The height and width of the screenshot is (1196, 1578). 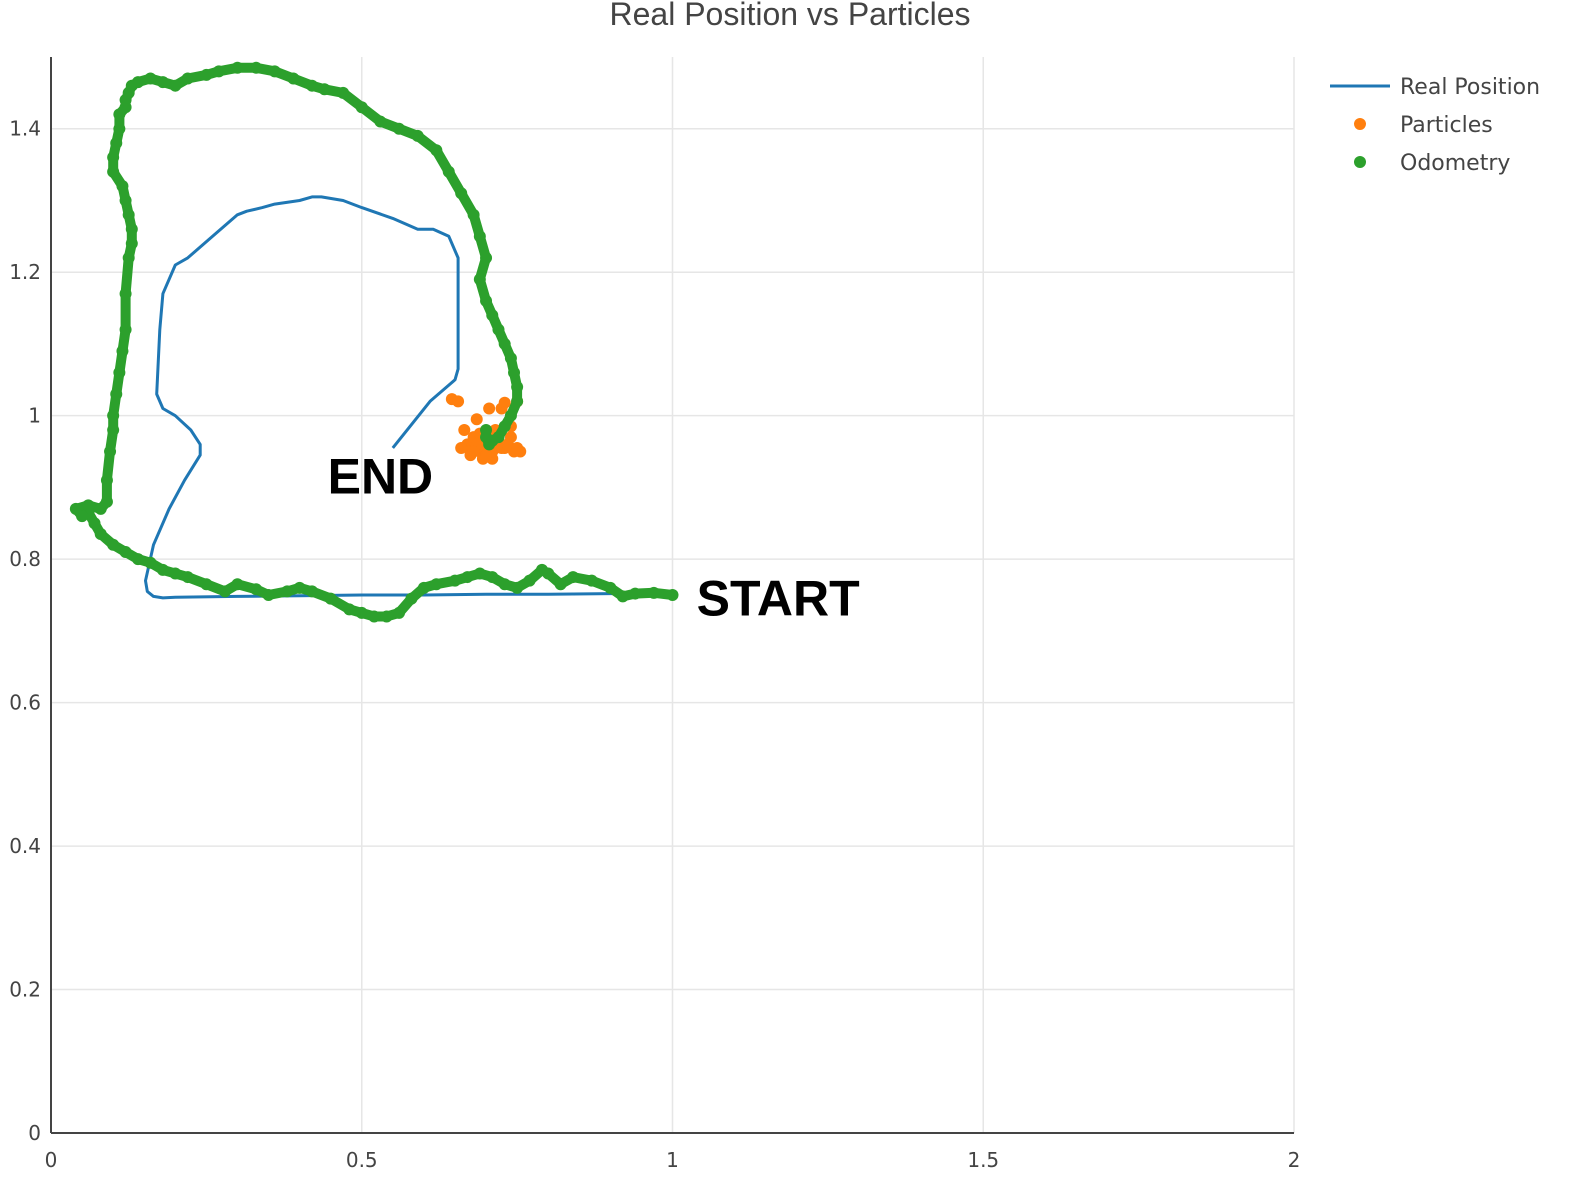 I want to click on y-tick-label: 0.6, so click(x=25, y=703).